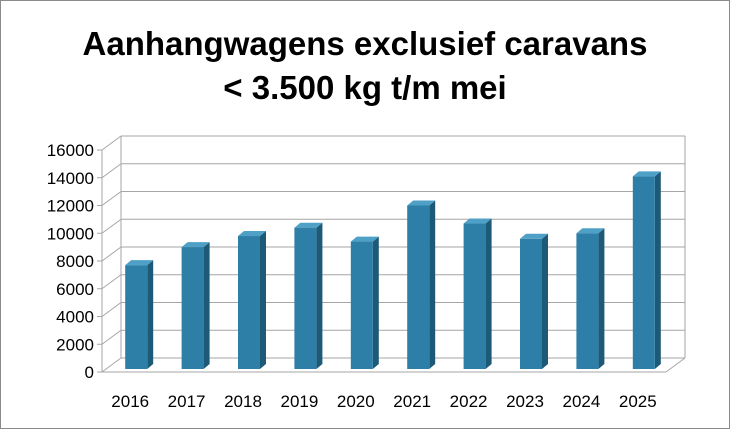 Image resolution: width=730 pixels, height=429 pixels. Describe the element at coordinates (187, 401) in the screenshot. I see `x-tick-label: 2017` at that location.